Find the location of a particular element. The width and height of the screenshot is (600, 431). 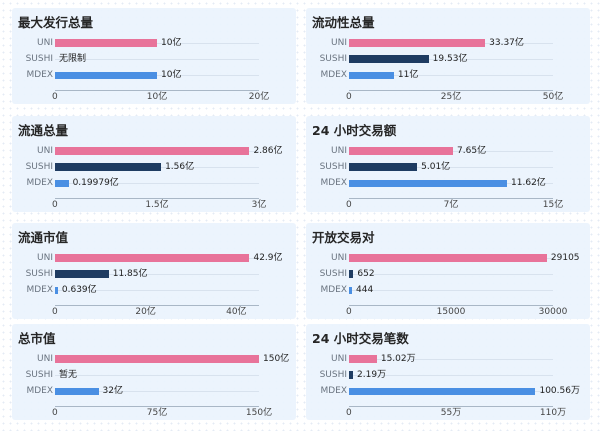

value-label: 5.01亿 is located at coordinates (436, 167).